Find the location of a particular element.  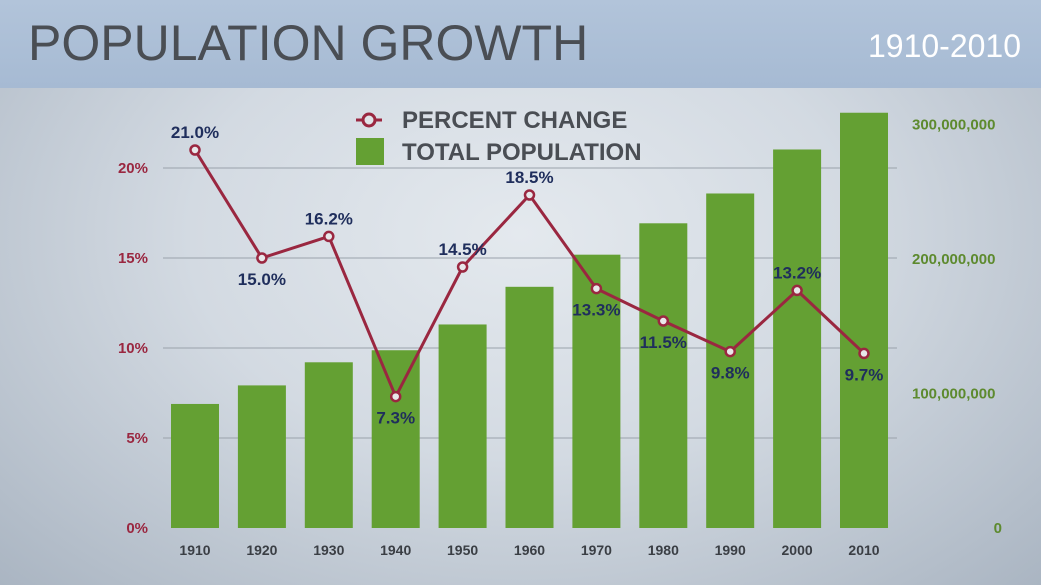

bar-2010 is located at coordinates (864, 320).